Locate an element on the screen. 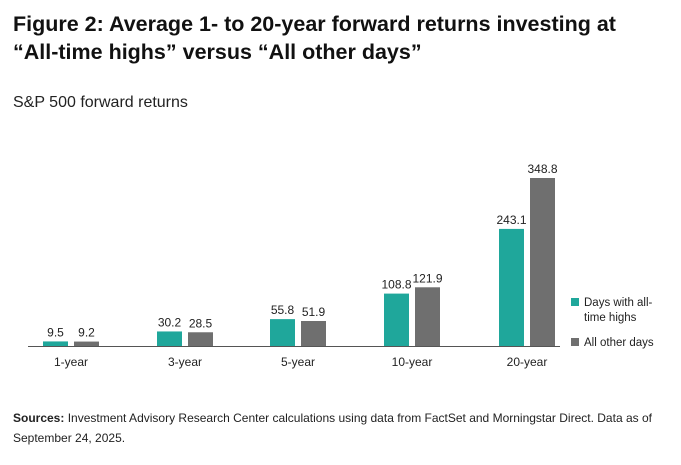 The image size is (681, 465). sources-label: Sources: is located at coordinates (39, 418).